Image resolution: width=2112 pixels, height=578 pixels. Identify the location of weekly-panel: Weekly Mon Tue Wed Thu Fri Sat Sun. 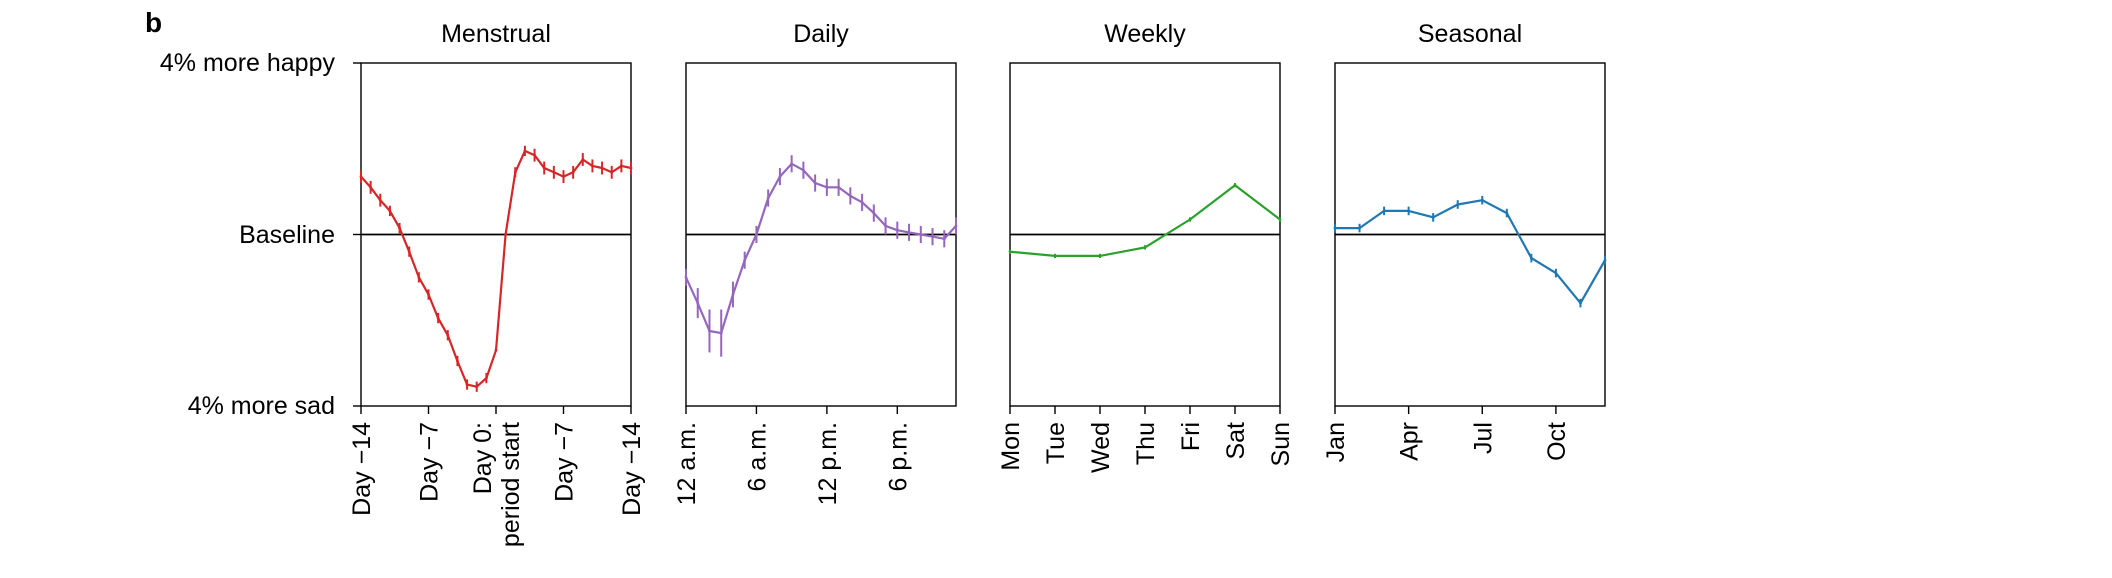
(1146, 246).